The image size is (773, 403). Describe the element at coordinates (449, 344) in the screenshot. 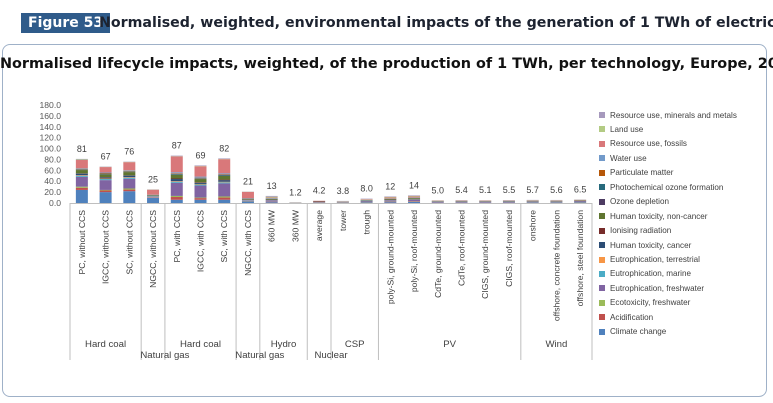

I see `group-label: PV` at that location.